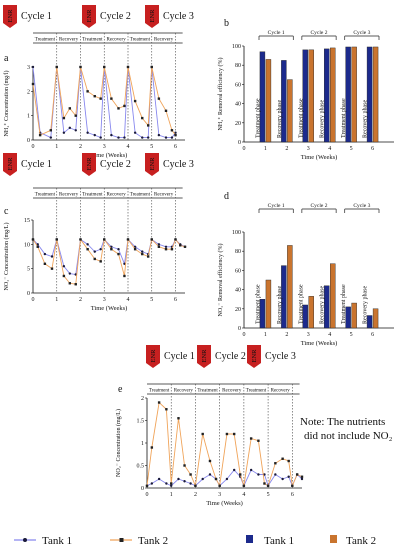  Describe the element at coordinates (153, 541) in the screenshot. I see `legend-tank2-line-label: Tank 2` at that location.